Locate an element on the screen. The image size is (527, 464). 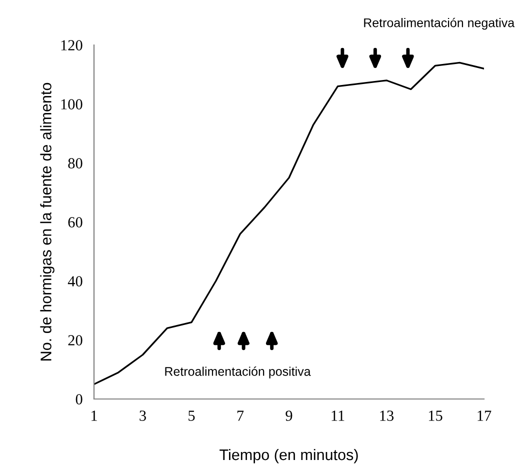
y-tick-label: 80 is located at coordinates (75, 163).